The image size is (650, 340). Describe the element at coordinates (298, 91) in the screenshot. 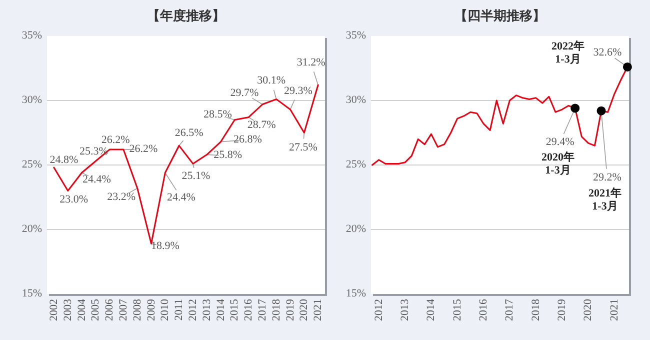

I see `data-label: 29.3%` at that location.